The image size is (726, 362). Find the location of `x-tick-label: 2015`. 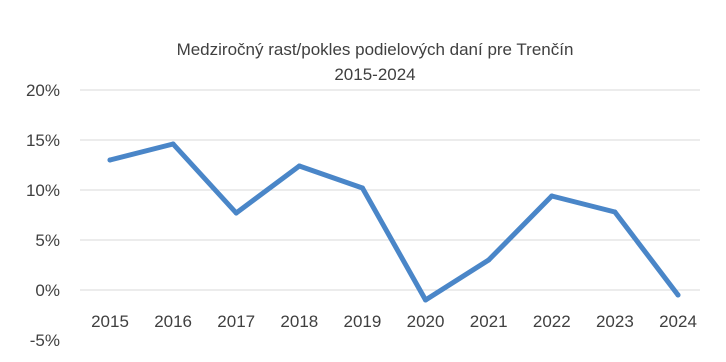

x-tick-label: 2015 is located at coordinates (110, 321).